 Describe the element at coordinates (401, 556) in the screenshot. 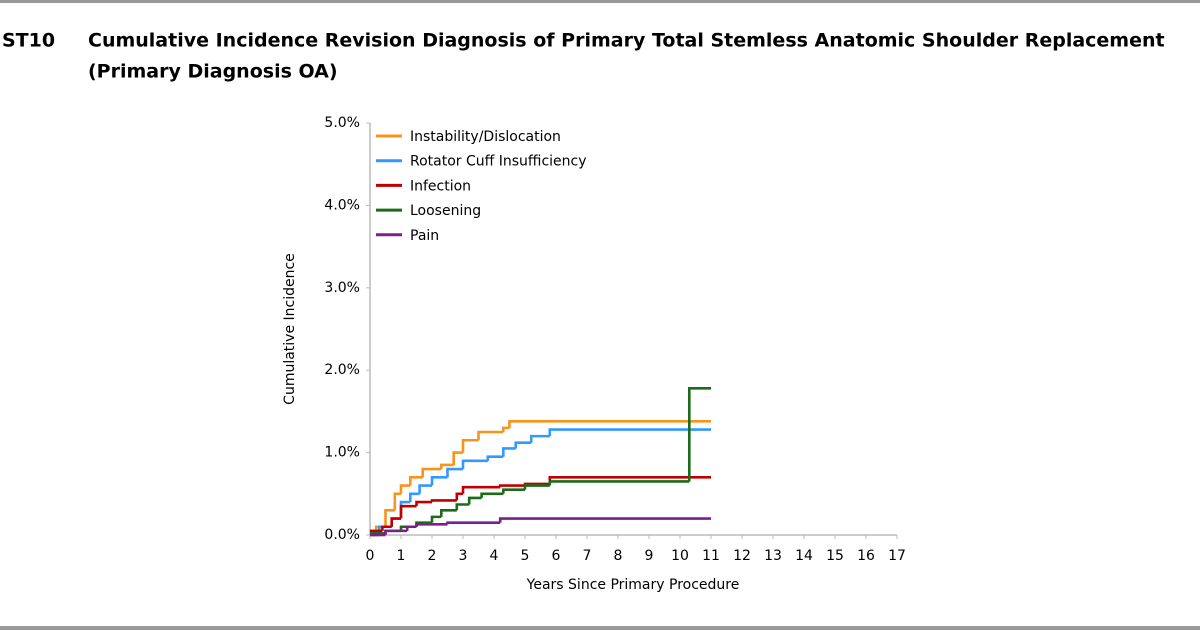

I see `x-tick-label: 1` at that location.